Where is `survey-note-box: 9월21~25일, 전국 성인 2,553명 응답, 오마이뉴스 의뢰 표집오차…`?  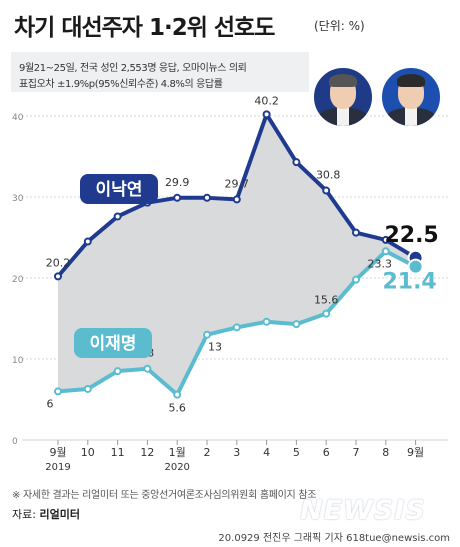
survey-note-box: 9월21~25일, 전국 성인 2,553명 응답, 오마이뉴스 의뢰 표집오차… is located at coordinates (160, 72).